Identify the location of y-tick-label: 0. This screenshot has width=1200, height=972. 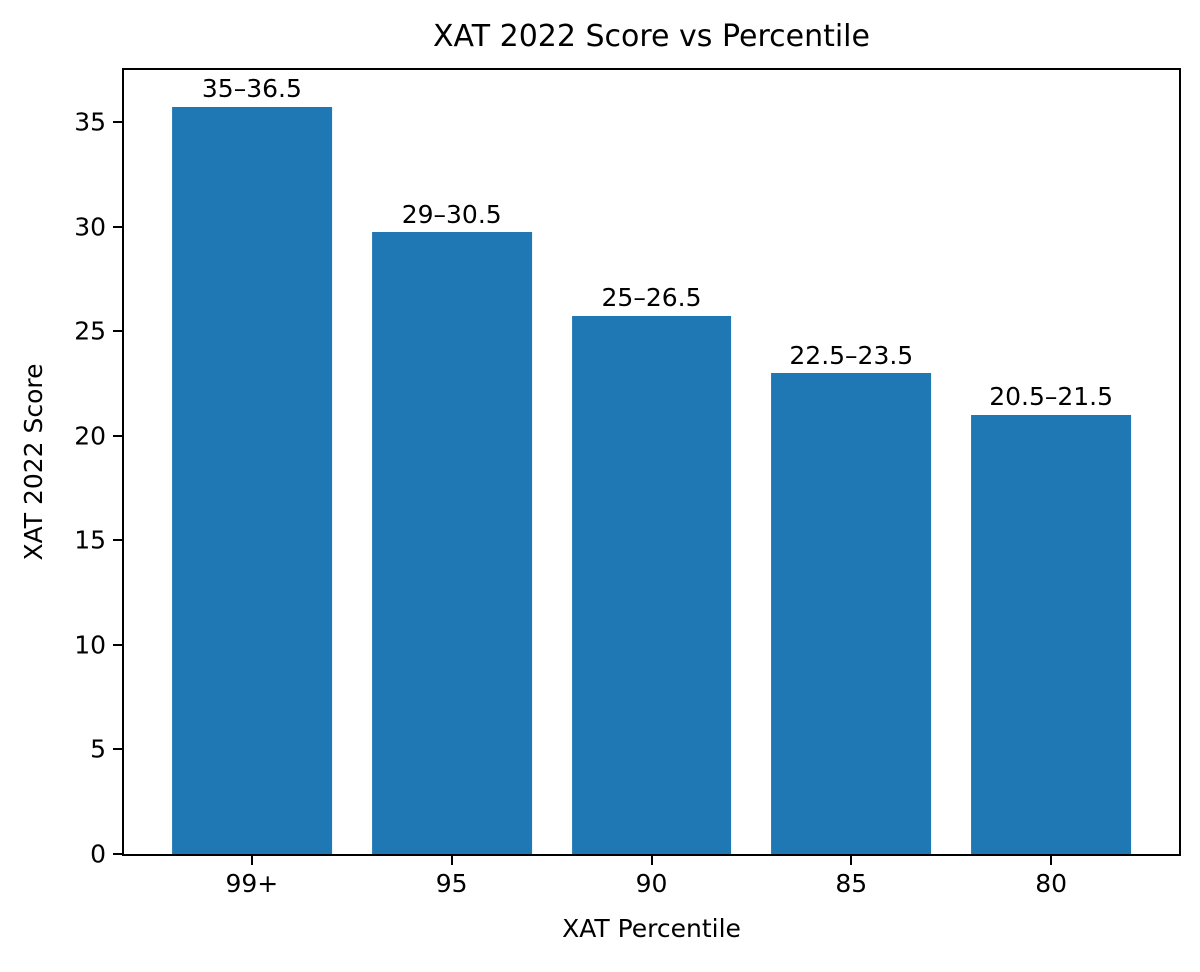
(98, 854).